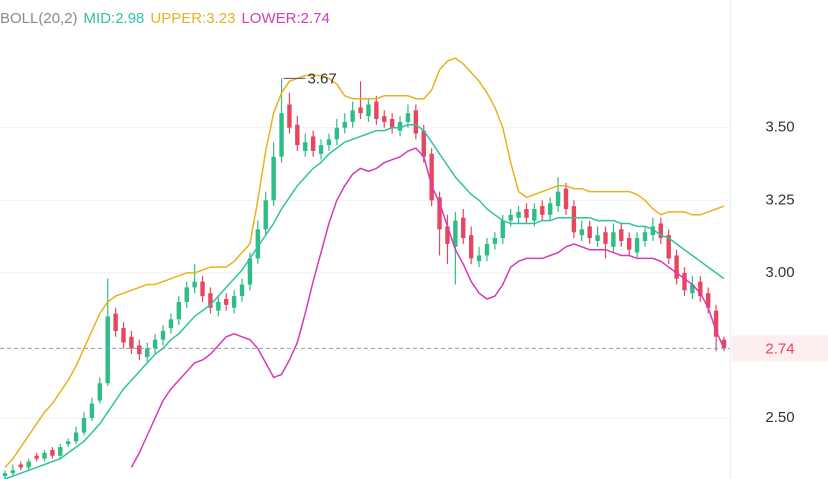 This screenshot has height=479, width=828. Describe the element at coordinates (779, 199) in the screenshot. I see `y-tick-label: 3.25` at that location.